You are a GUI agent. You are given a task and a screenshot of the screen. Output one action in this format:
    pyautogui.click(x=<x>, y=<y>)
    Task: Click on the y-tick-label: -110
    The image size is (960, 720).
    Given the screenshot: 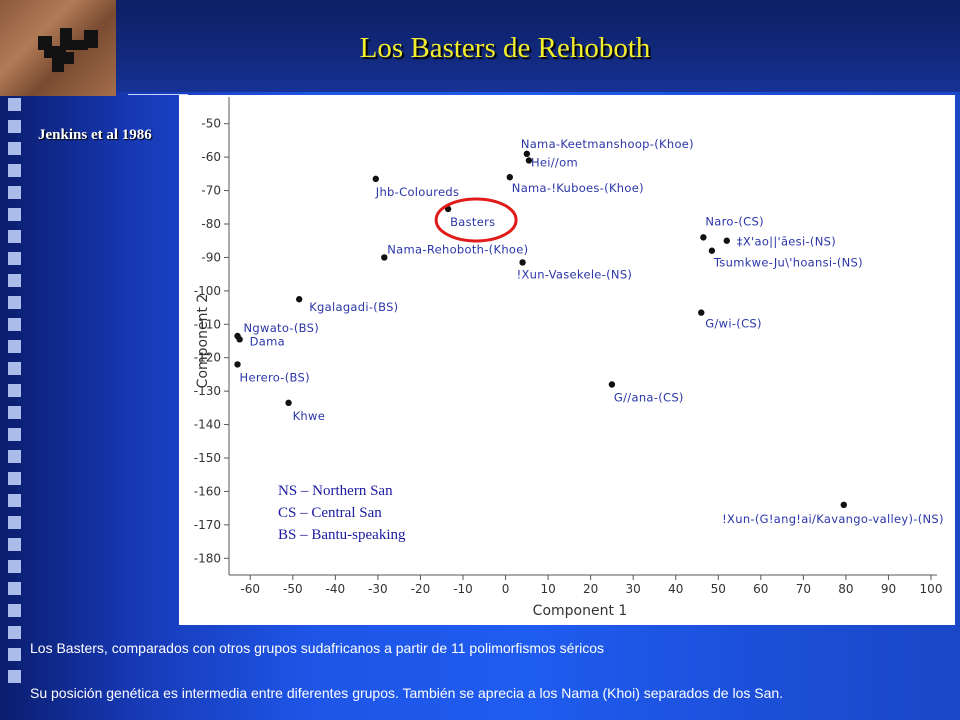 What is the action you would take?
    pyautogui.click(x=207, y=324)
    